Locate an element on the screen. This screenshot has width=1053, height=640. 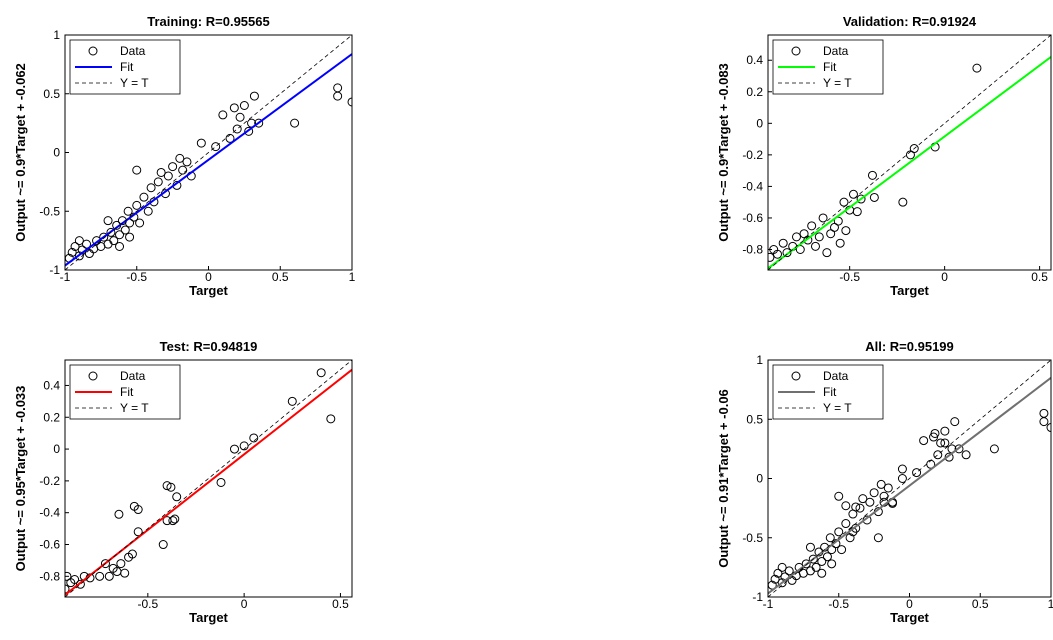
y-tick-label: 0 is located at coordinates (56, 449).